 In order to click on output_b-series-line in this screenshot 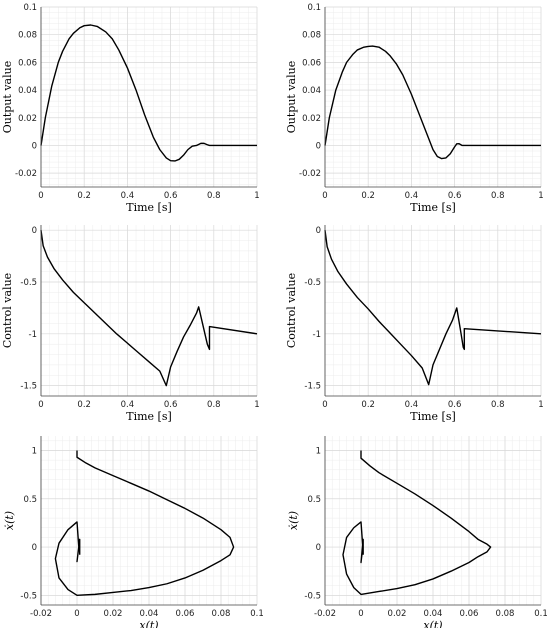, I will do `click(432, 102)`.